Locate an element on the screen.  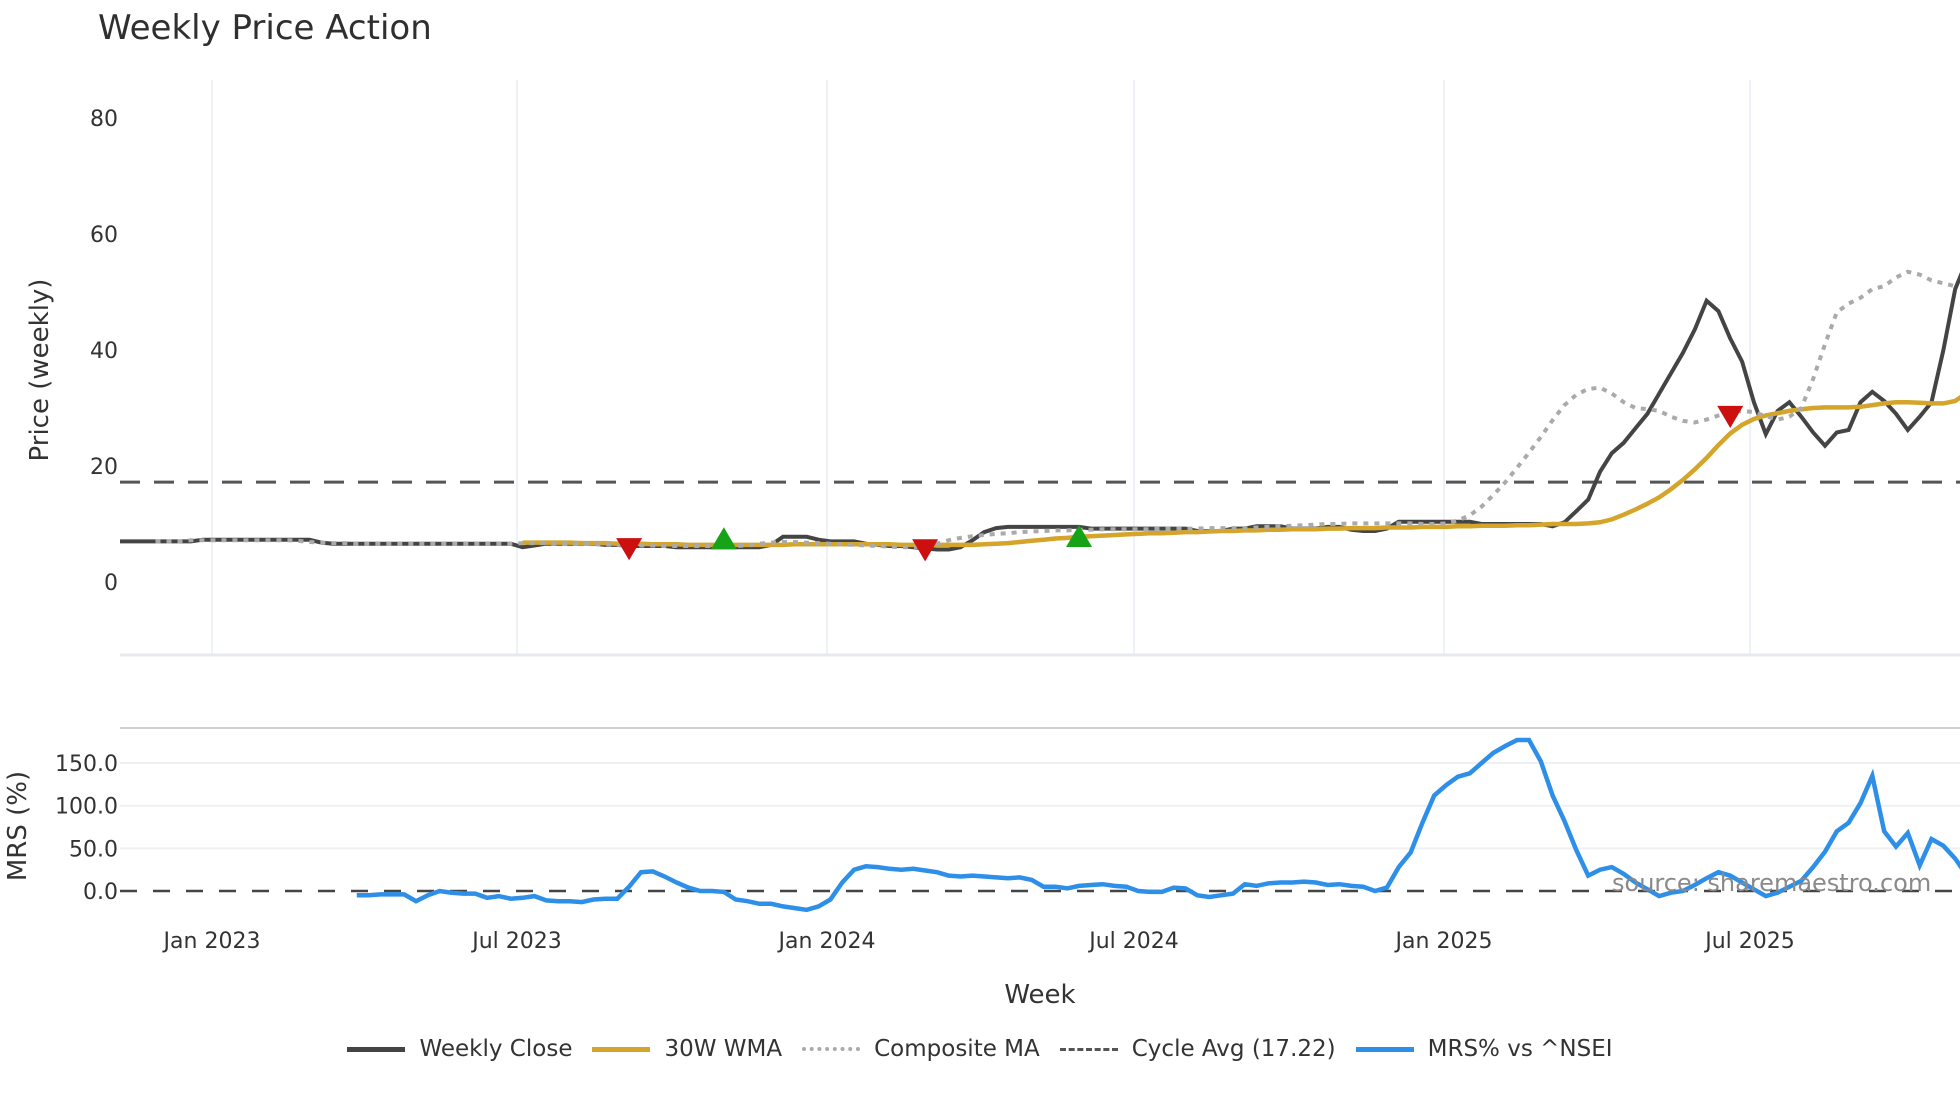
legend-item-mrs: MRS% vs ^NSEI is located at coordinates (1484, 1049).